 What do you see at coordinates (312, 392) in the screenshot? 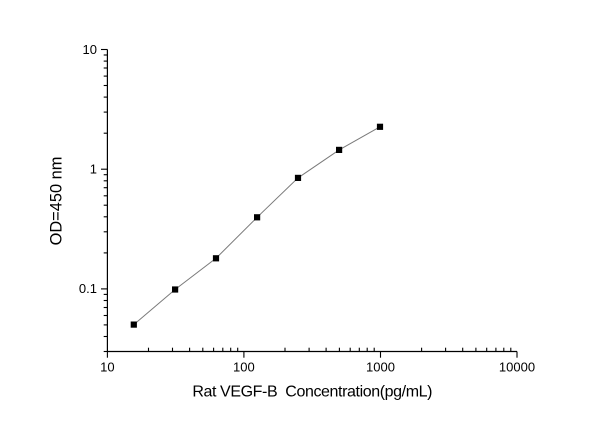
I see `svg-text:Rat VEGF-B Concentration(pg/m: Rat VEGF-B Concentration(pg/mL)` at bounding box center [312, 392].